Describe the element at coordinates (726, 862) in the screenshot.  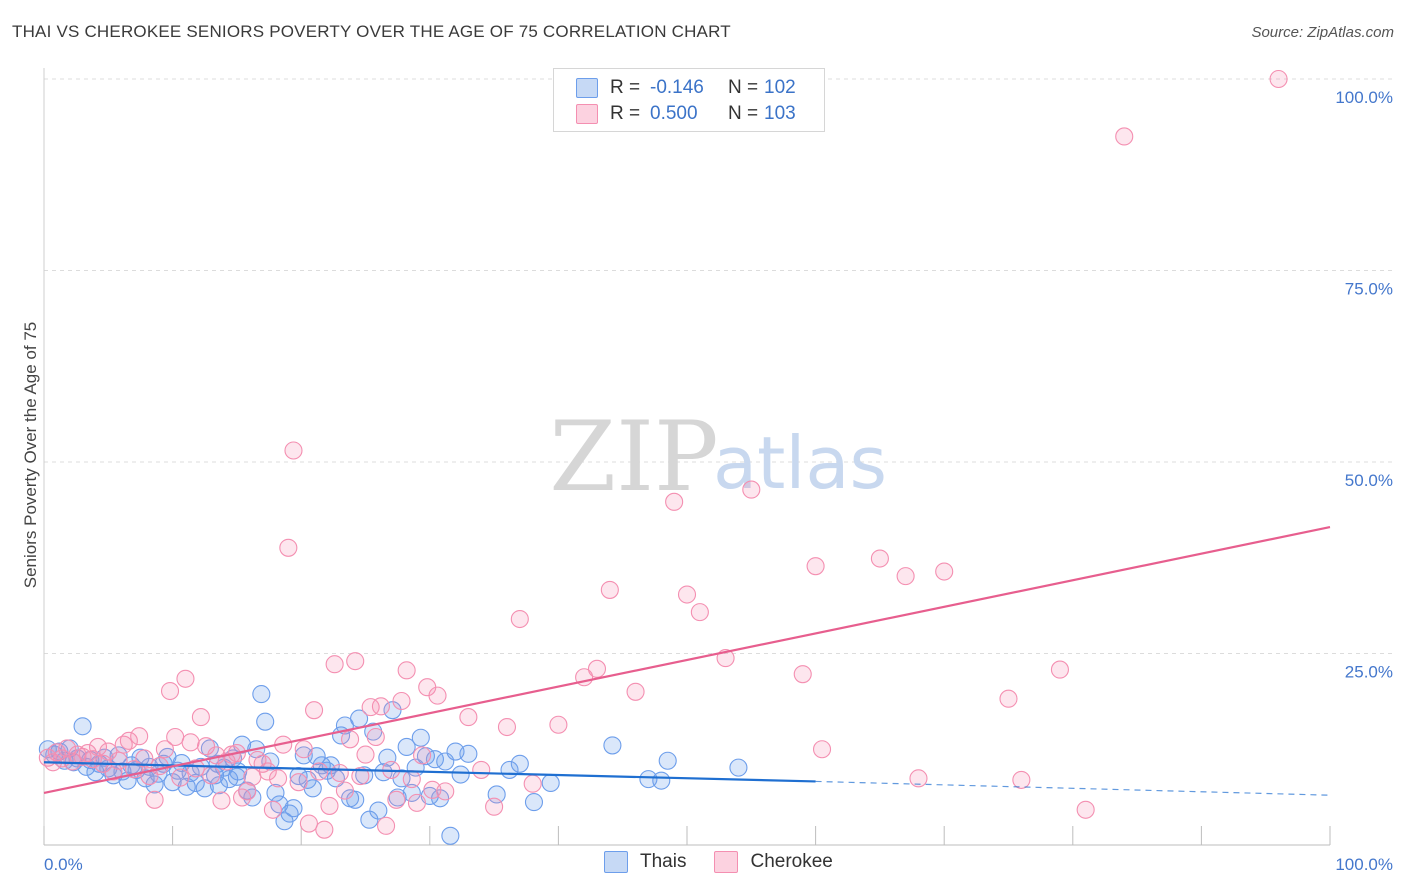
I see `bottom-legend-swatch-cherokee` at that location.